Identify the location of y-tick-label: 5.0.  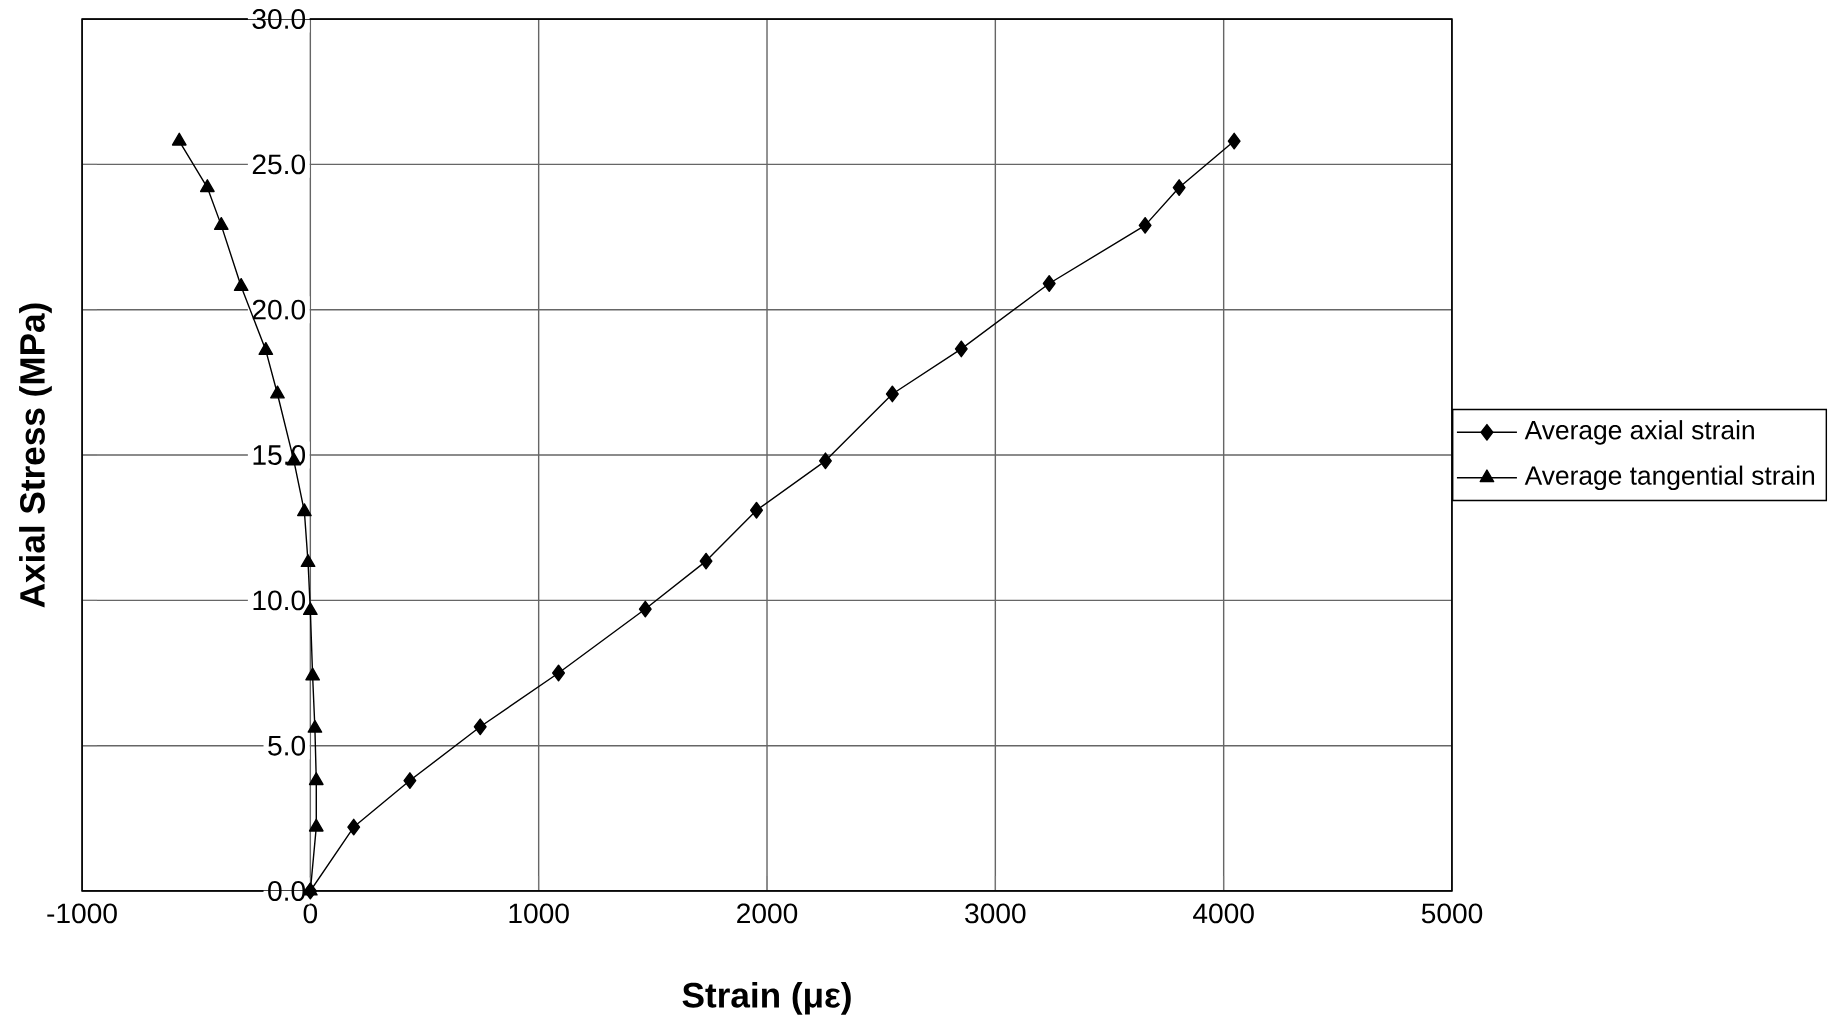
(287, 745).